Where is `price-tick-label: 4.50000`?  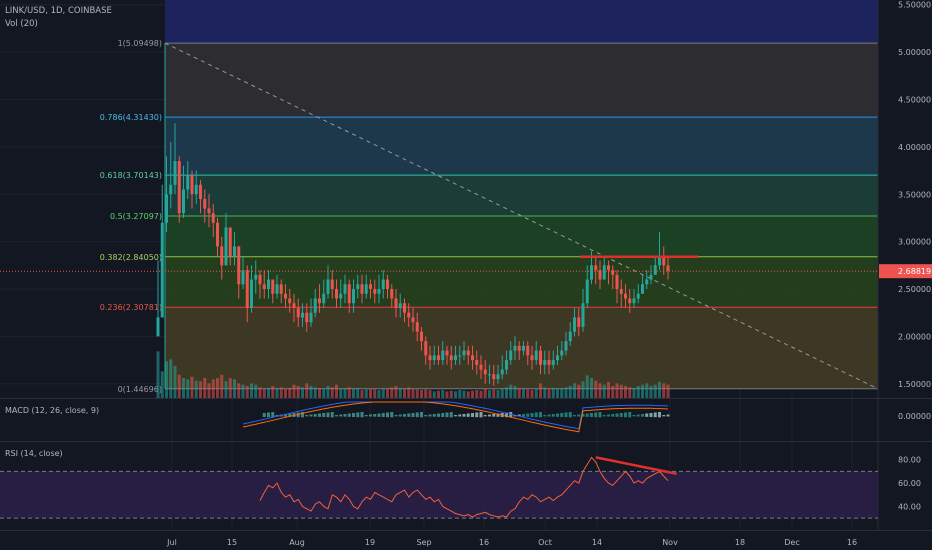
price-tick-label: 4.50000 is located at coordinates (914, 100).